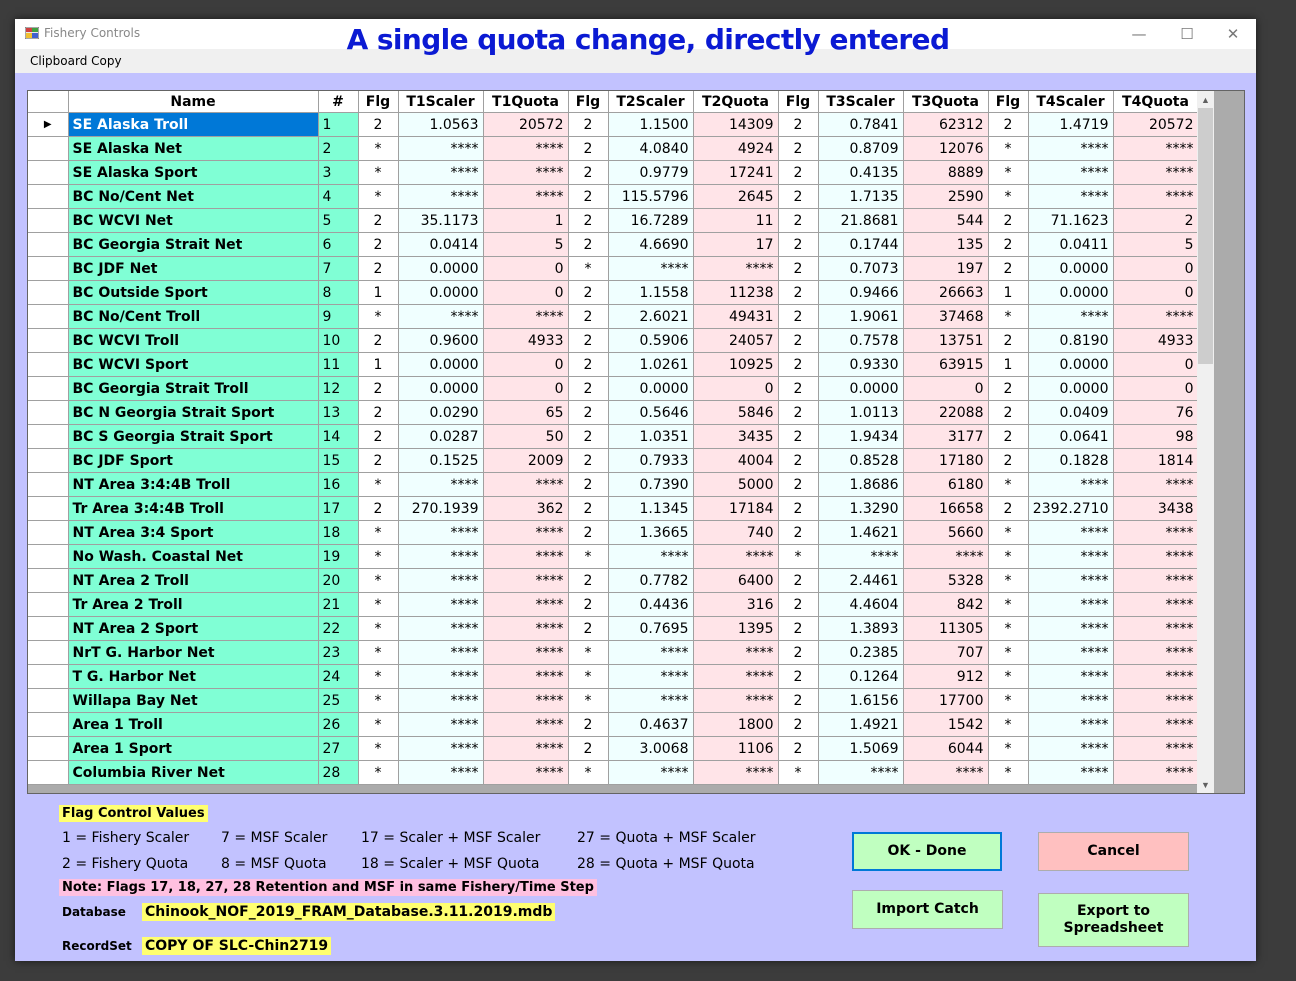 The image size is (1296, 981). What do you see at coordinates (946, 412) in the screenshot?
I see `quota-cell: 22088` at bounding box center [946, 412].